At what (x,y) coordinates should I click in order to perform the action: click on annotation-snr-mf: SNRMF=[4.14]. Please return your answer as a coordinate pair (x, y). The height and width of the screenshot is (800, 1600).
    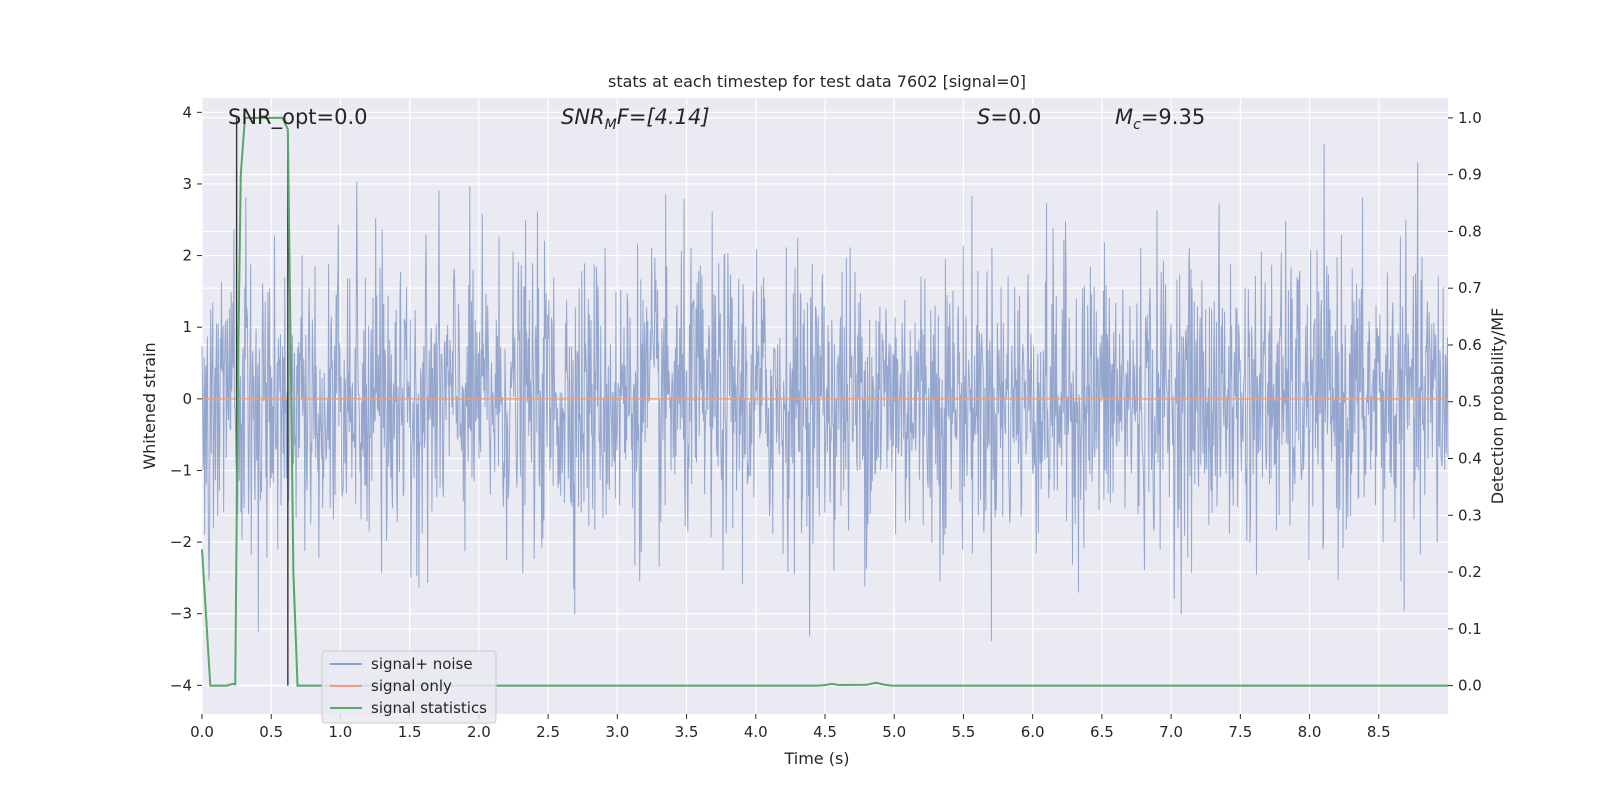
    Looking at the image, I should click on (635, 119).